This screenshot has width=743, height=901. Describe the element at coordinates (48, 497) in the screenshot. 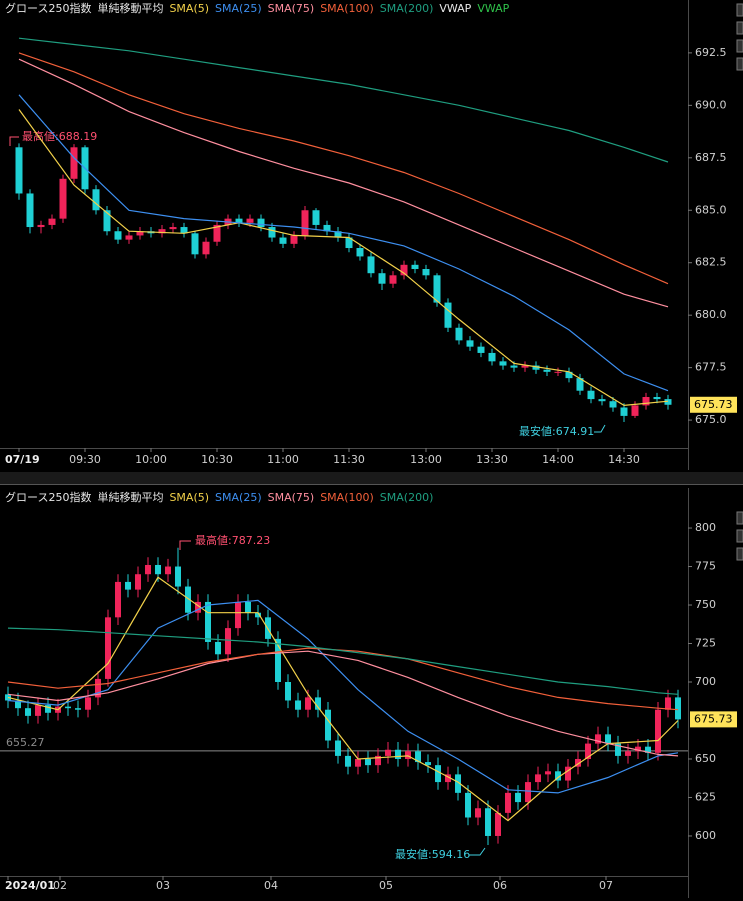

I see `legend-title: グロース250指数` at that location.